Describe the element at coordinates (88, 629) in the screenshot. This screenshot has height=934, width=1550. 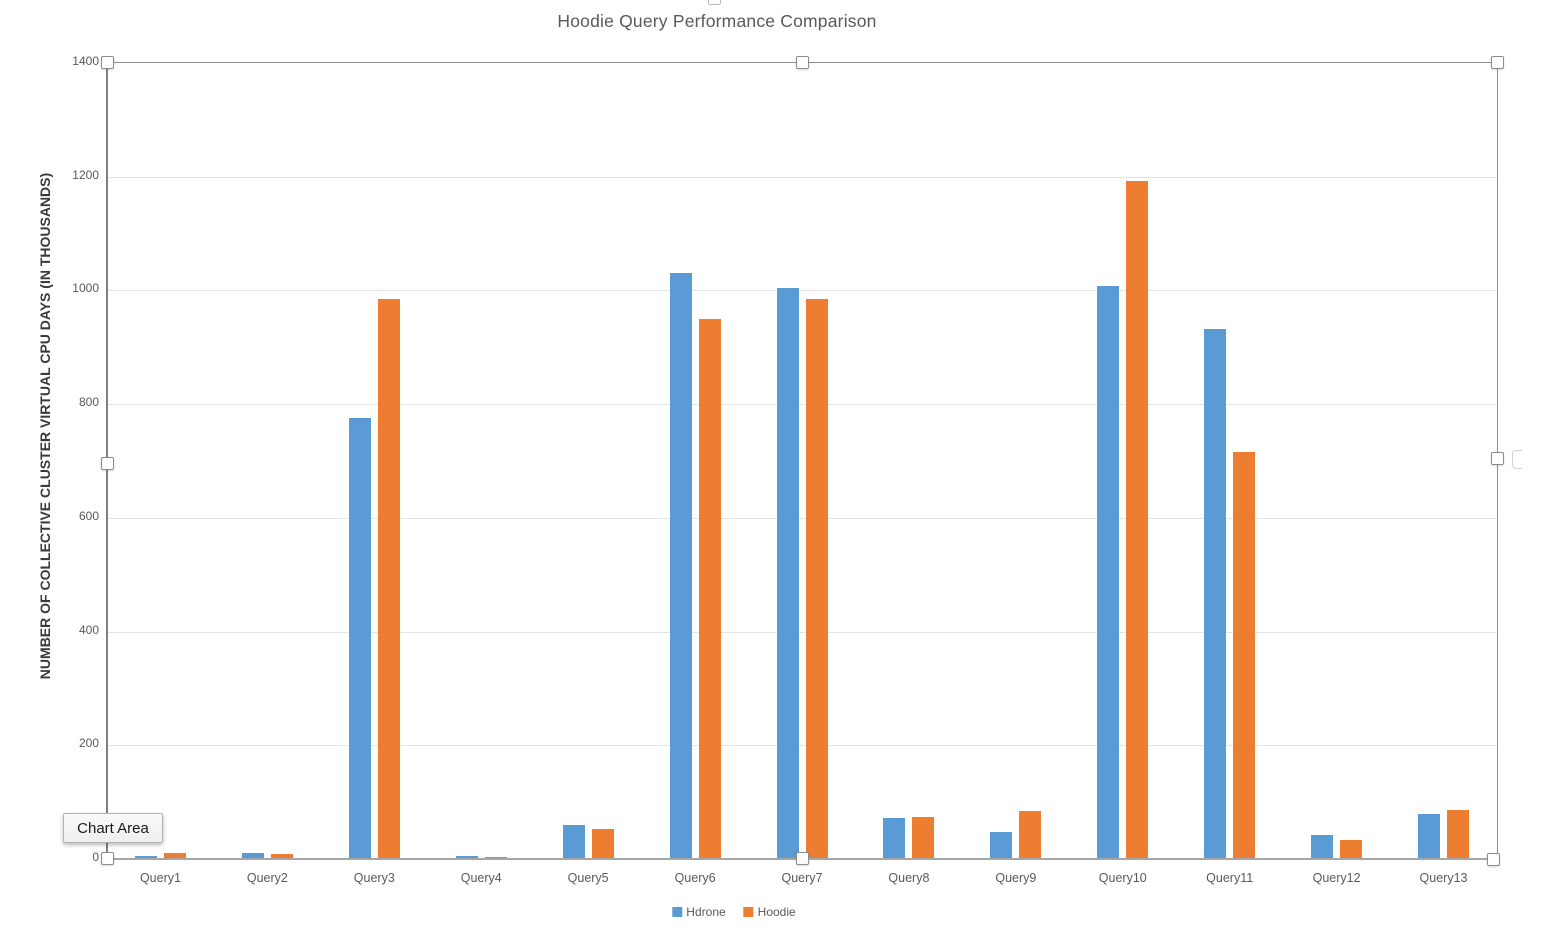
I see `y-tick-label: 400` at that location.